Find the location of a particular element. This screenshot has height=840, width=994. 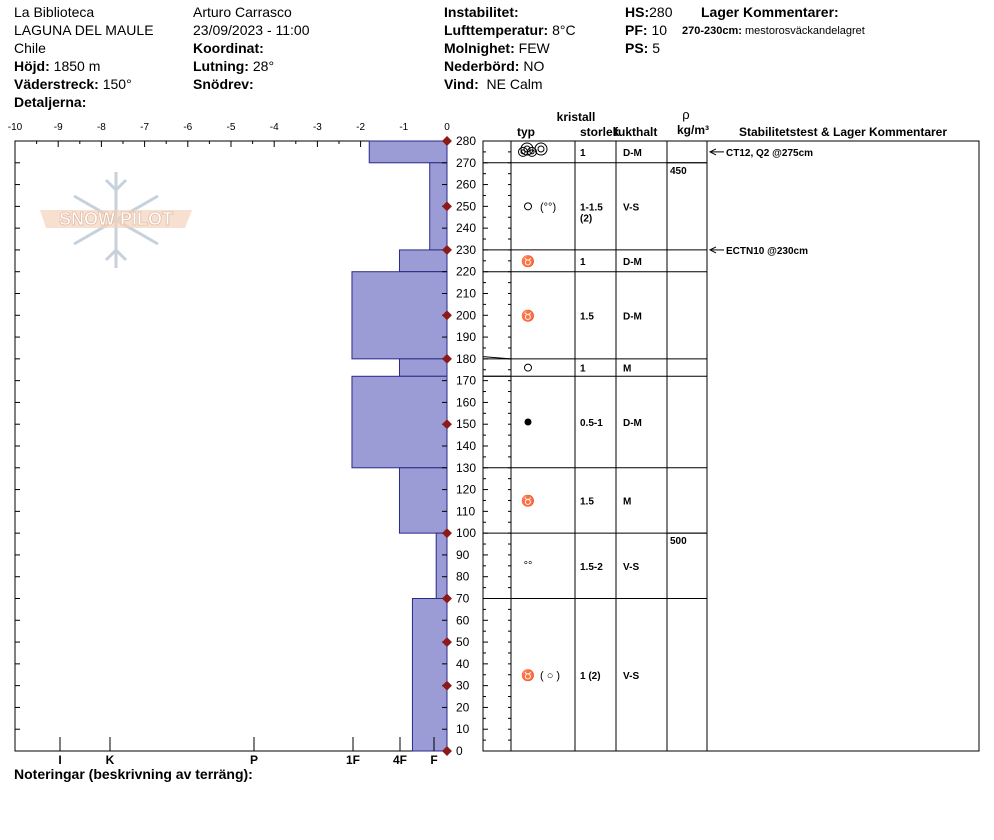

height-tick-label: 170 is located at coordinates (466, 381).